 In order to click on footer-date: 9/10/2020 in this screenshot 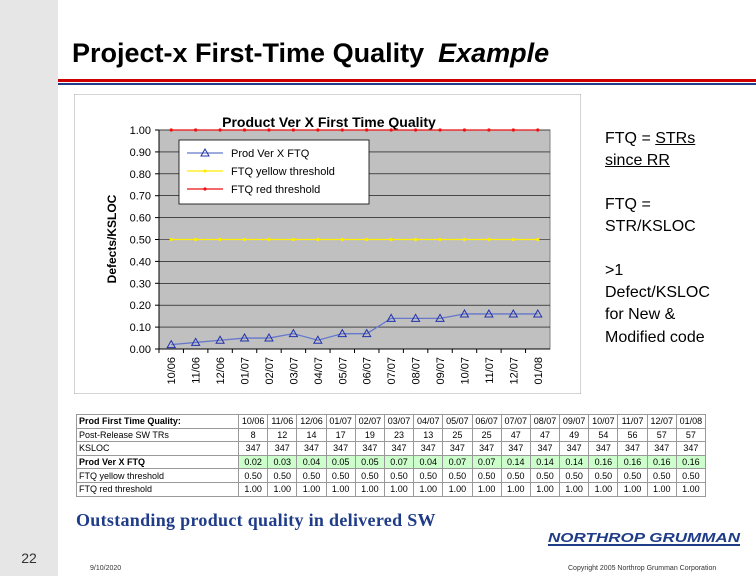, I will do `click(106, 568)`.